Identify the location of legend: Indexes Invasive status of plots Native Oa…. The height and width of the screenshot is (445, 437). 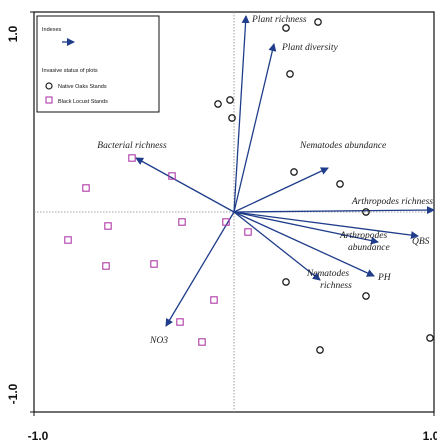
(98, 64).